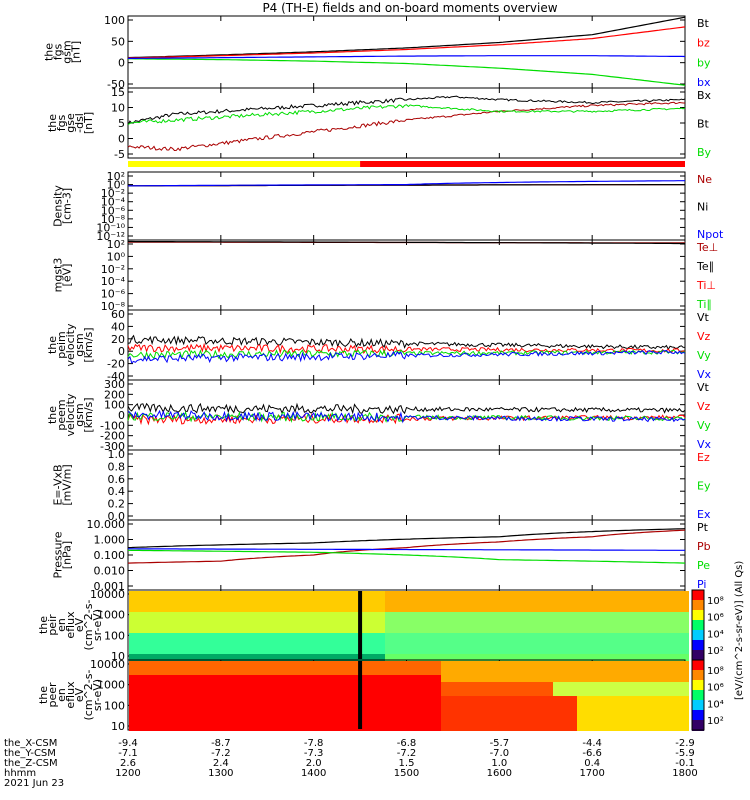  Describe the element at coordinates (113, 202) in the screenshot. I see `y-tick-label: 10⁻⁴` at that location.